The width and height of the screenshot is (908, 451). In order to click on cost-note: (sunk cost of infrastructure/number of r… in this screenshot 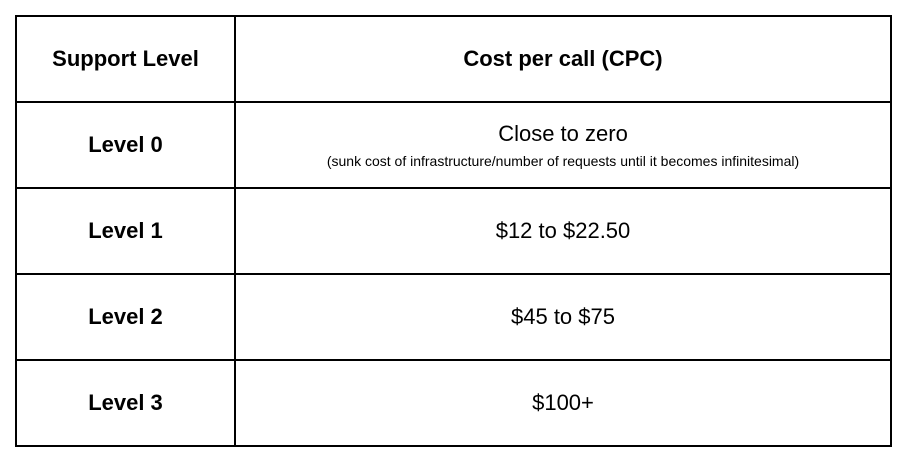, I will do `click(563, 161)`.